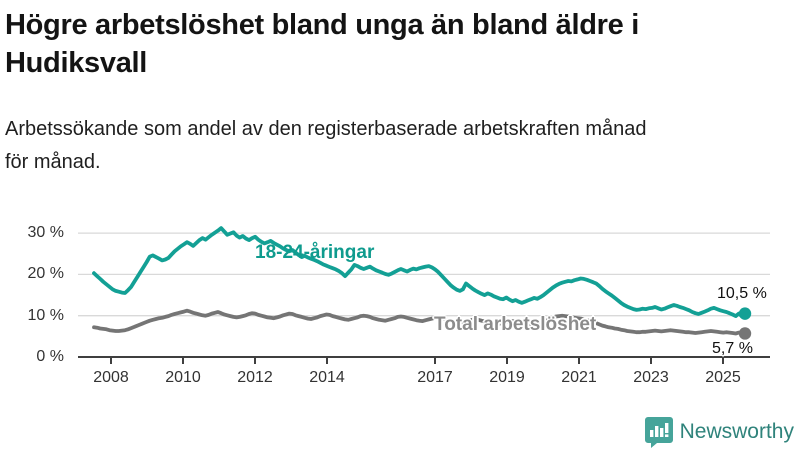 The width and height of the screenshot is (800, 450). Describe the element at coordinates (435, 377) in the screenshot. I see `x-axis-label: 2017` at that location.